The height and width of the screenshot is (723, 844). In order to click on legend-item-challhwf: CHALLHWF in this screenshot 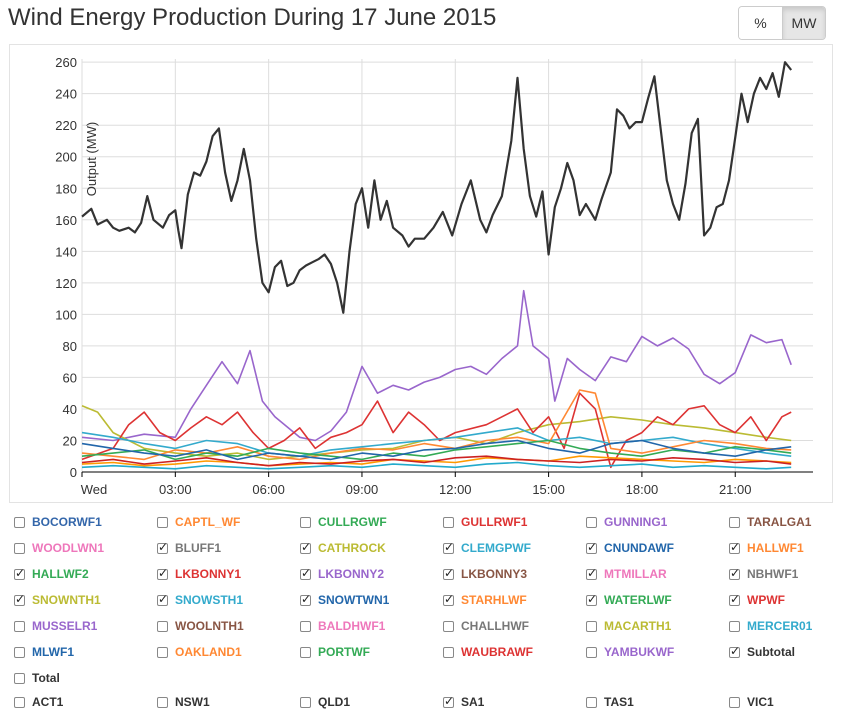, I will do `click(486, 626)`.